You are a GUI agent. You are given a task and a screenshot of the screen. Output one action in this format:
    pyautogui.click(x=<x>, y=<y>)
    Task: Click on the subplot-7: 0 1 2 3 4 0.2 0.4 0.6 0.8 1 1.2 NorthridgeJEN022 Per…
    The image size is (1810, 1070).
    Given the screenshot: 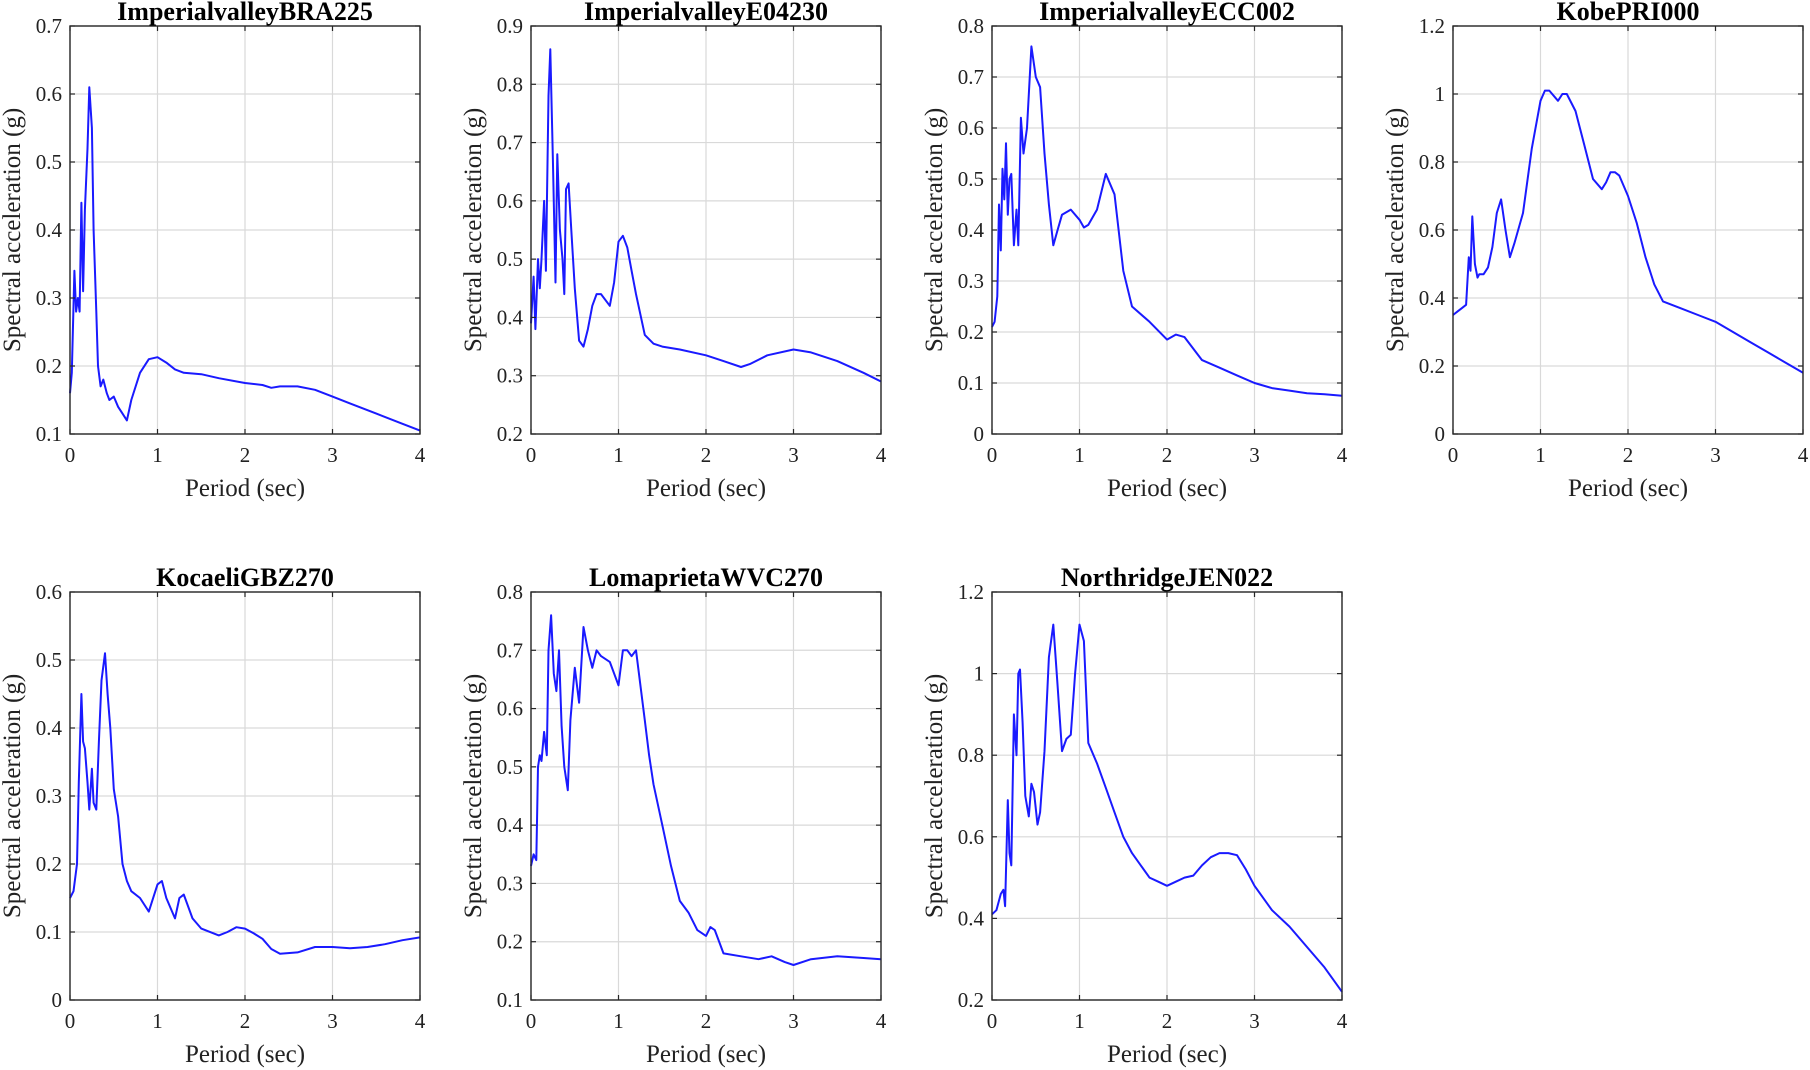 What is the action you would take?
    pyautogui.click(x=1134, y=815)
    